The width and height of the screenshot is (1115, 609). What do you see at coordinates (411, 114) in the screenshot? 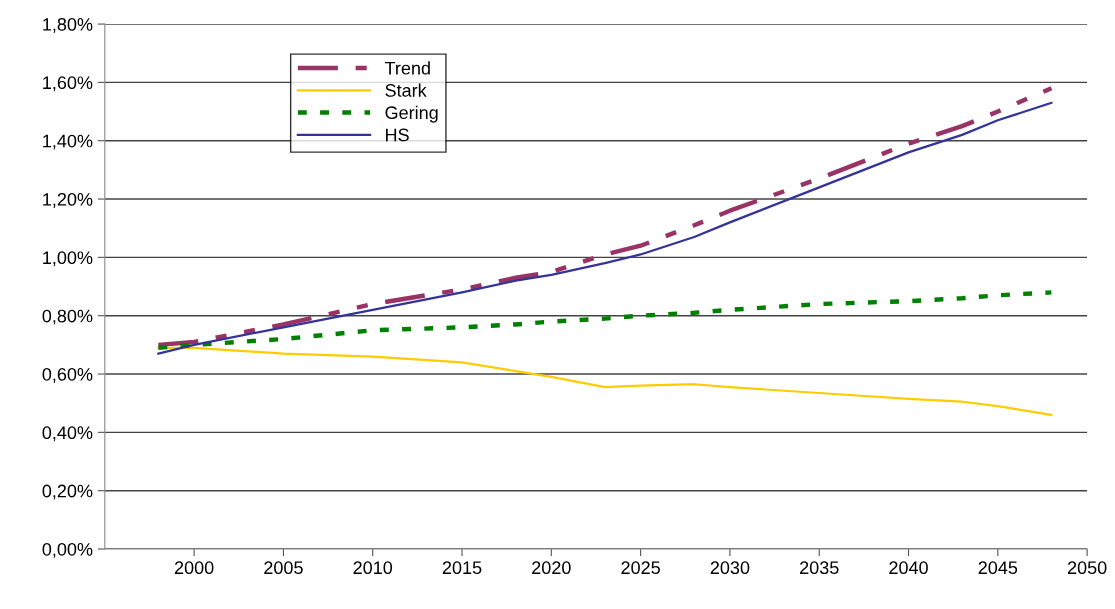
I see `legend-label: Gering` at bounding box center [411, 114].